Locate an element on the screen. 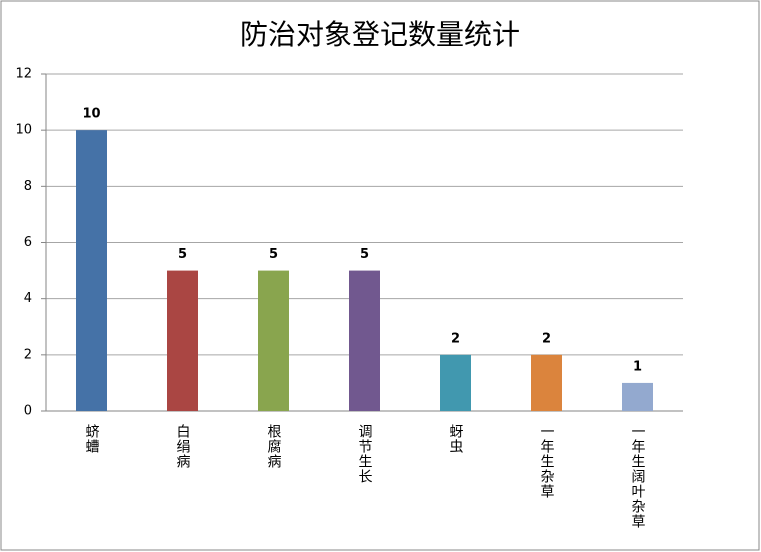 This screenshot has width=761, height=552. x-tick-label: 一年生阔叶杂草 is located at coordinates (638, 476).